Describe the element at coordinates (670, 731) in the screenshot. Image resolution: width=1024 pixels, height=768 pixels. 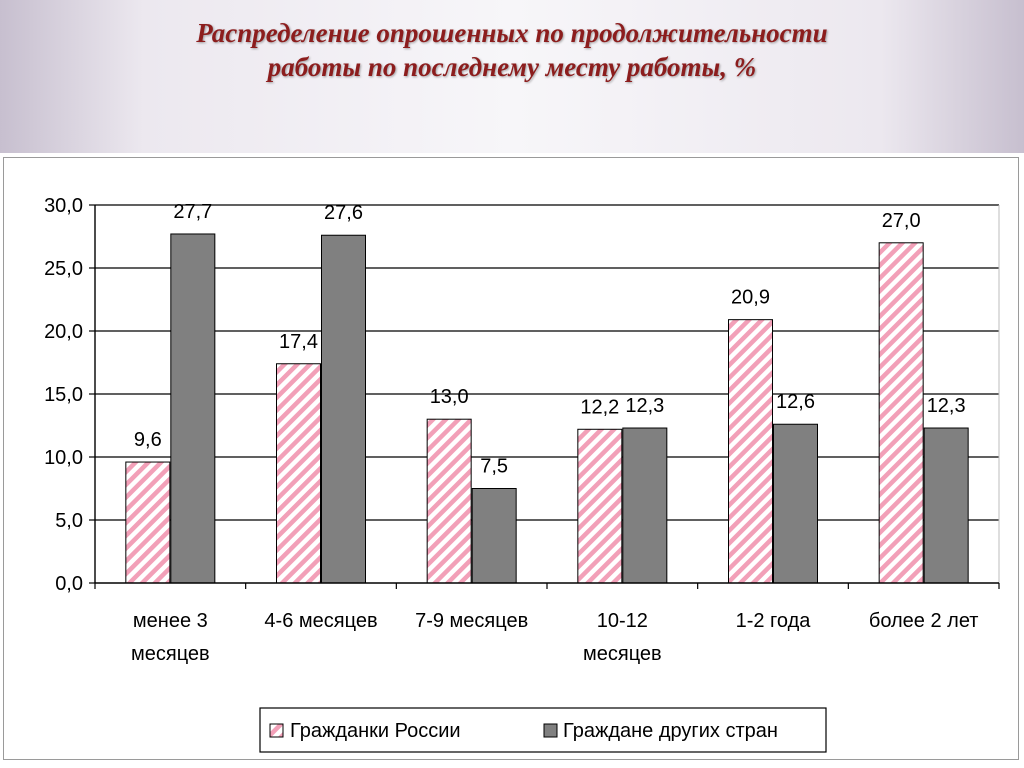
I see `legend-label-other: Граждане других стран` at that location.